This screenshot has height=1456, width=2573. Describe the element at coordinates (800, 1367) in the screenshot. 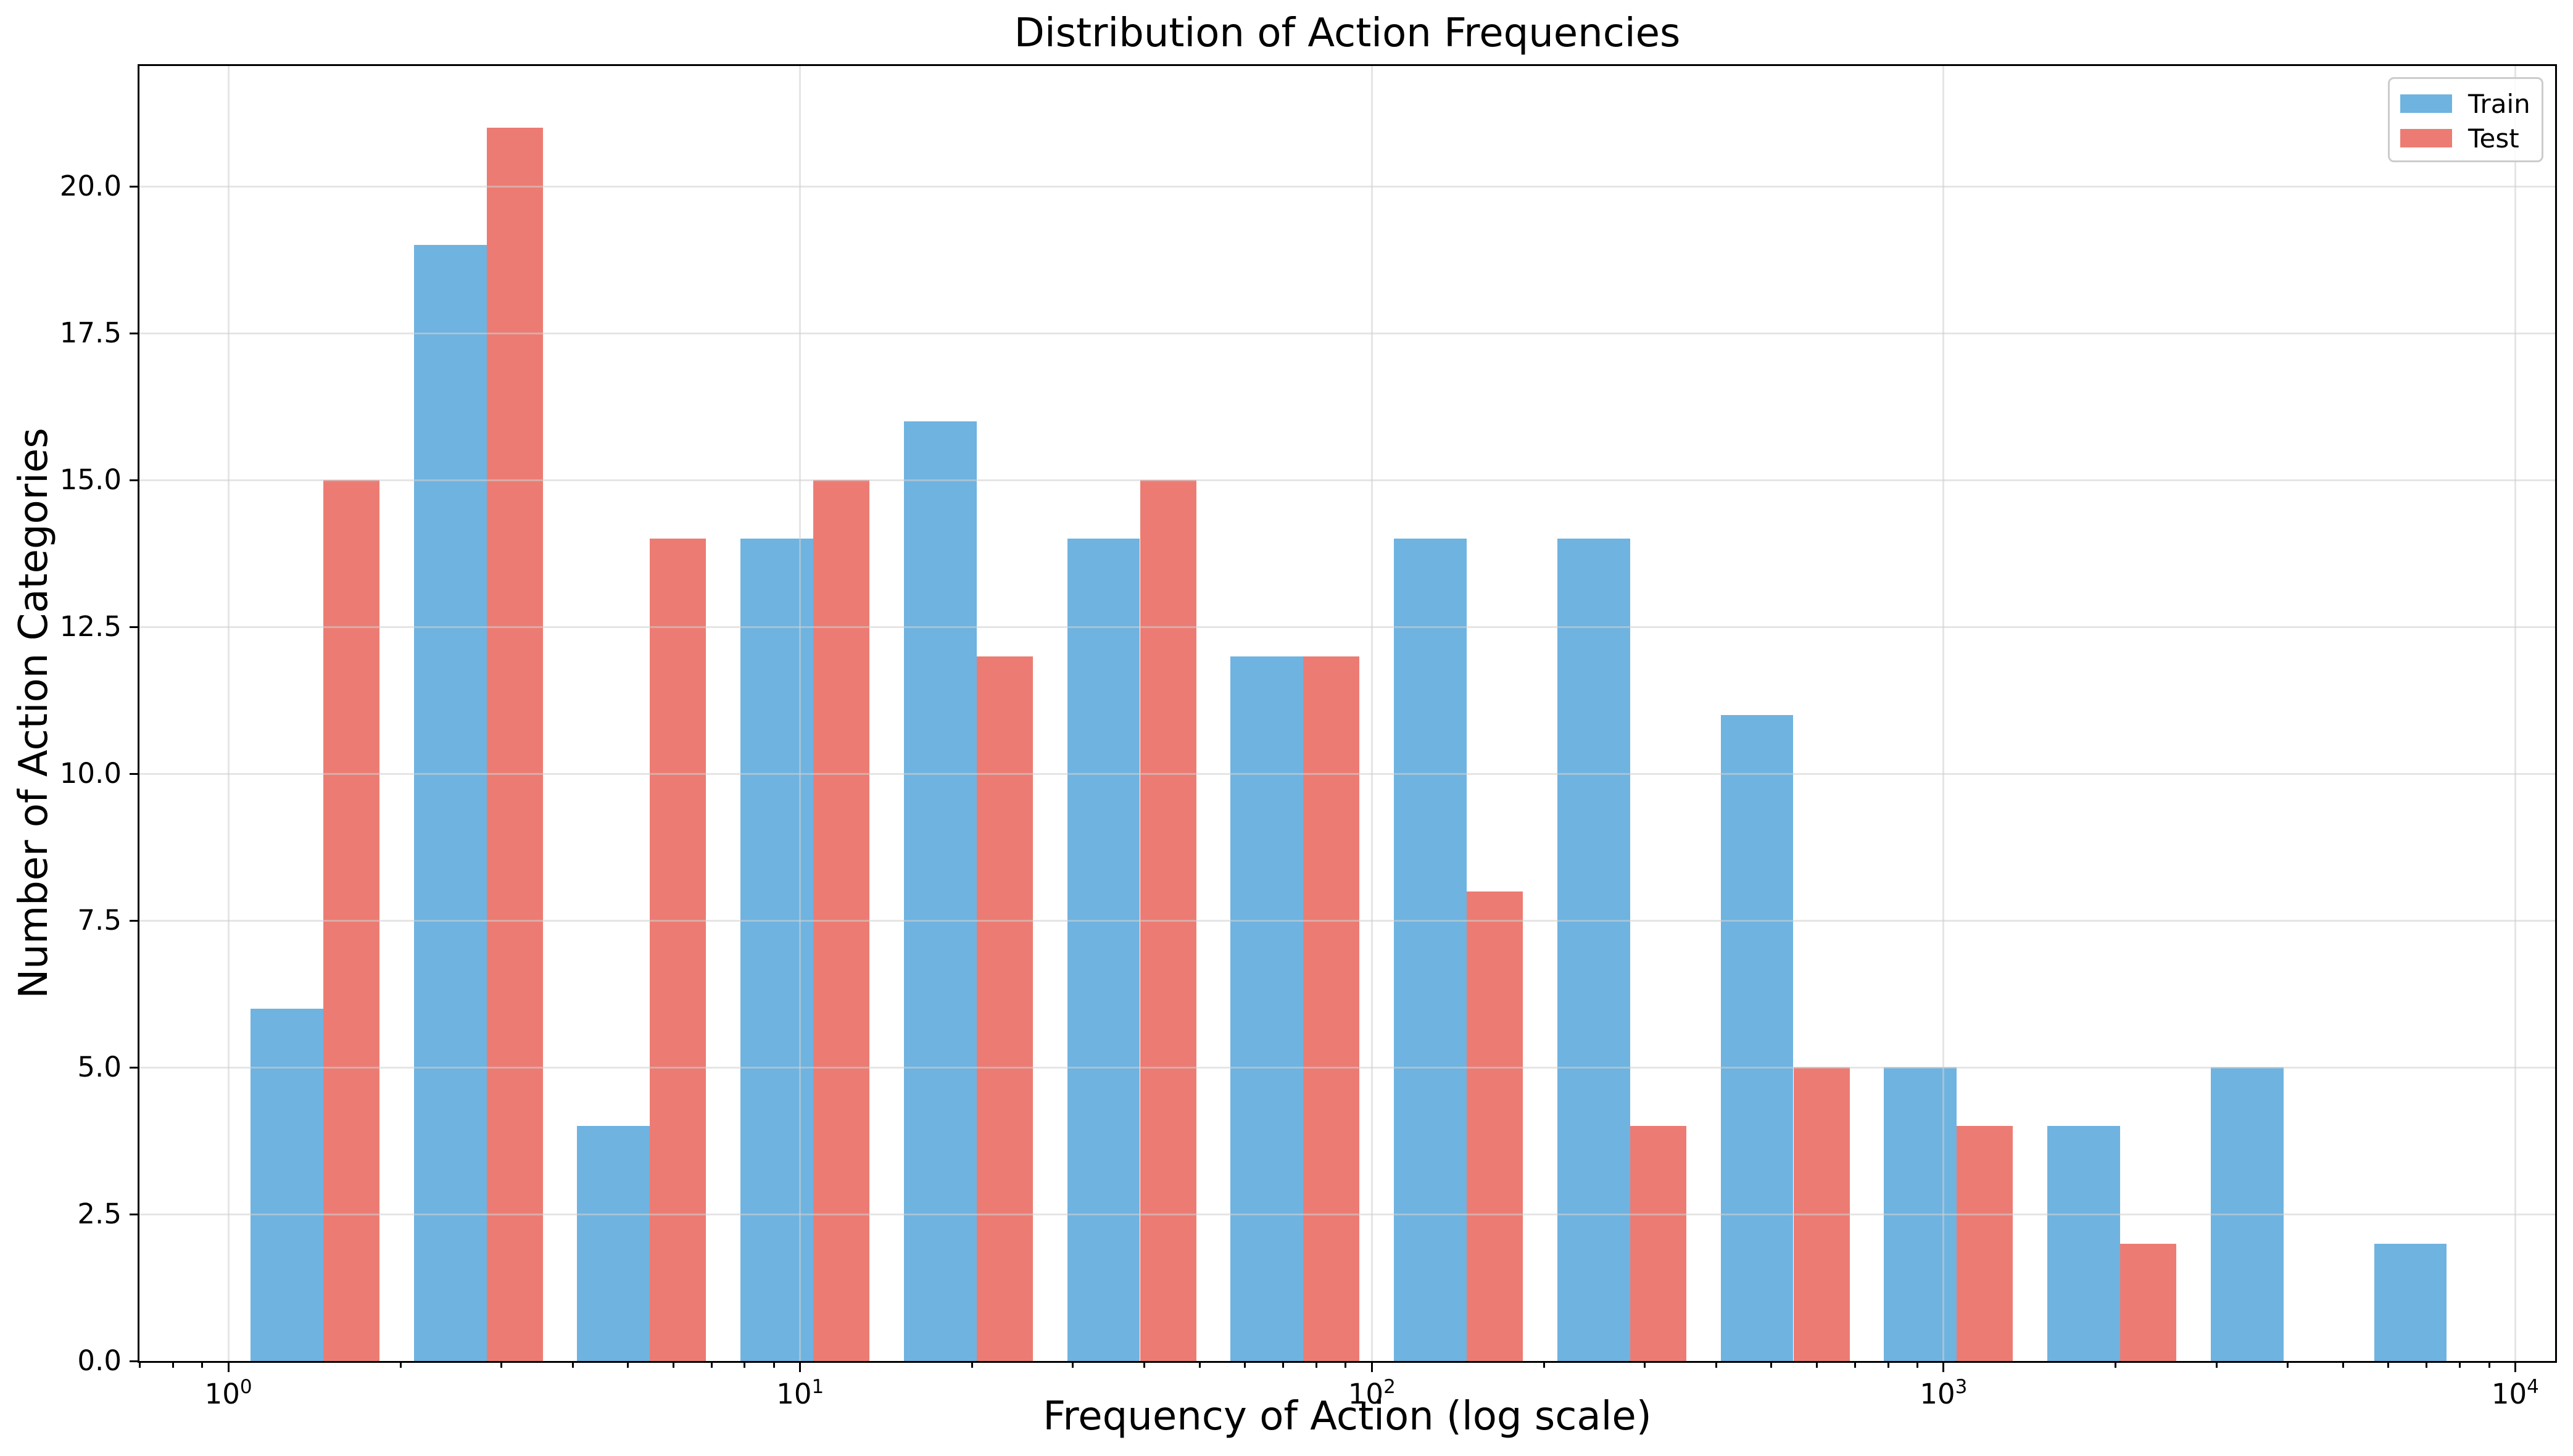

I see `x-tick-10e1` at that location.